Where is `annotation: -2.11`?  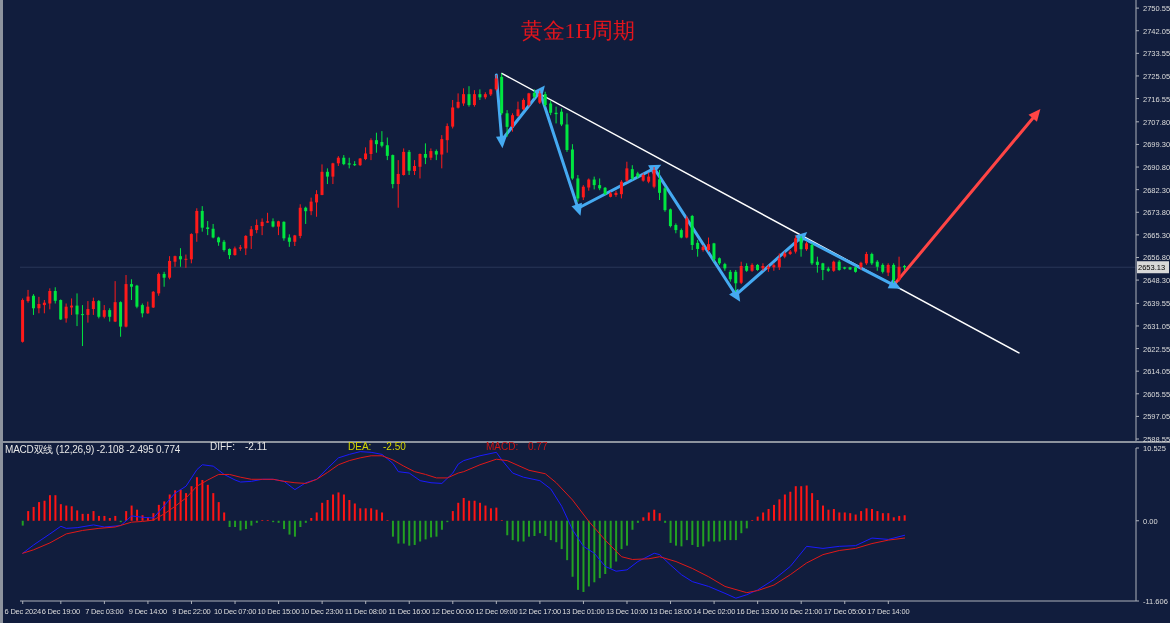 annotation: -2.11 is located at coordinates (256, 446).